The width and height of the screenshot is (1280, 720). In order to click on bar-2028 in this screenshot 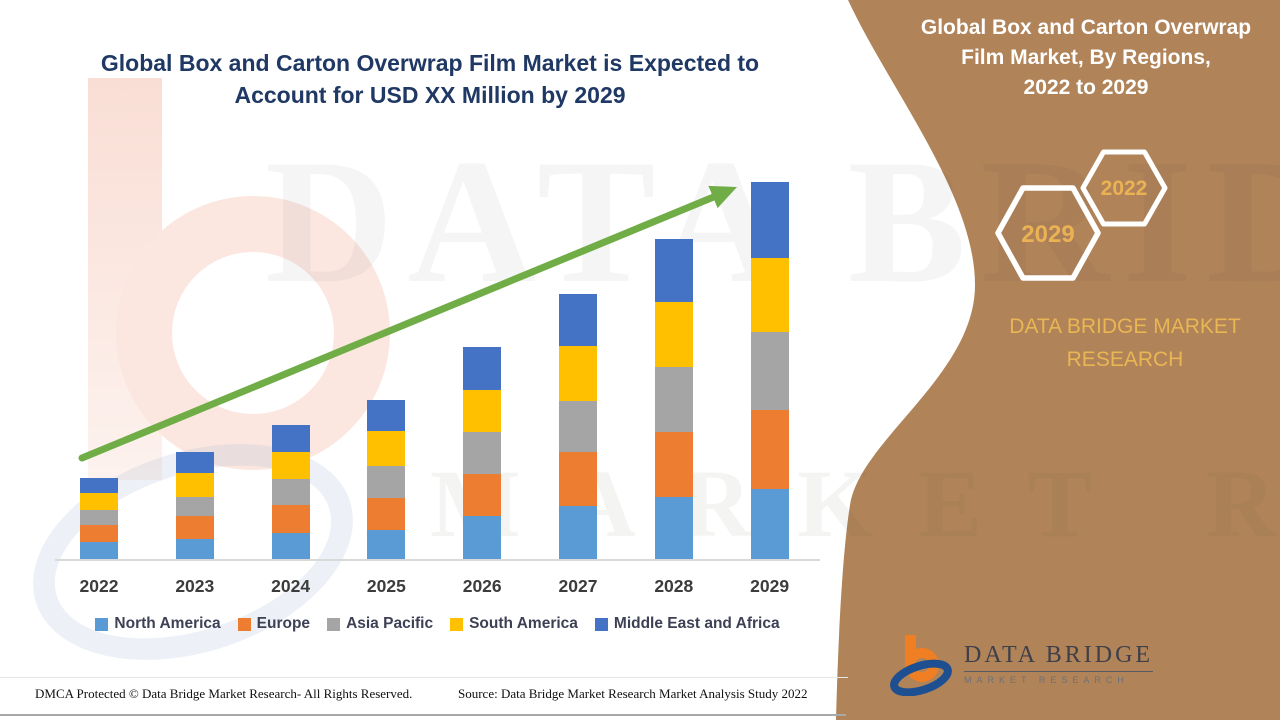, I will do `click(673, 399)`.